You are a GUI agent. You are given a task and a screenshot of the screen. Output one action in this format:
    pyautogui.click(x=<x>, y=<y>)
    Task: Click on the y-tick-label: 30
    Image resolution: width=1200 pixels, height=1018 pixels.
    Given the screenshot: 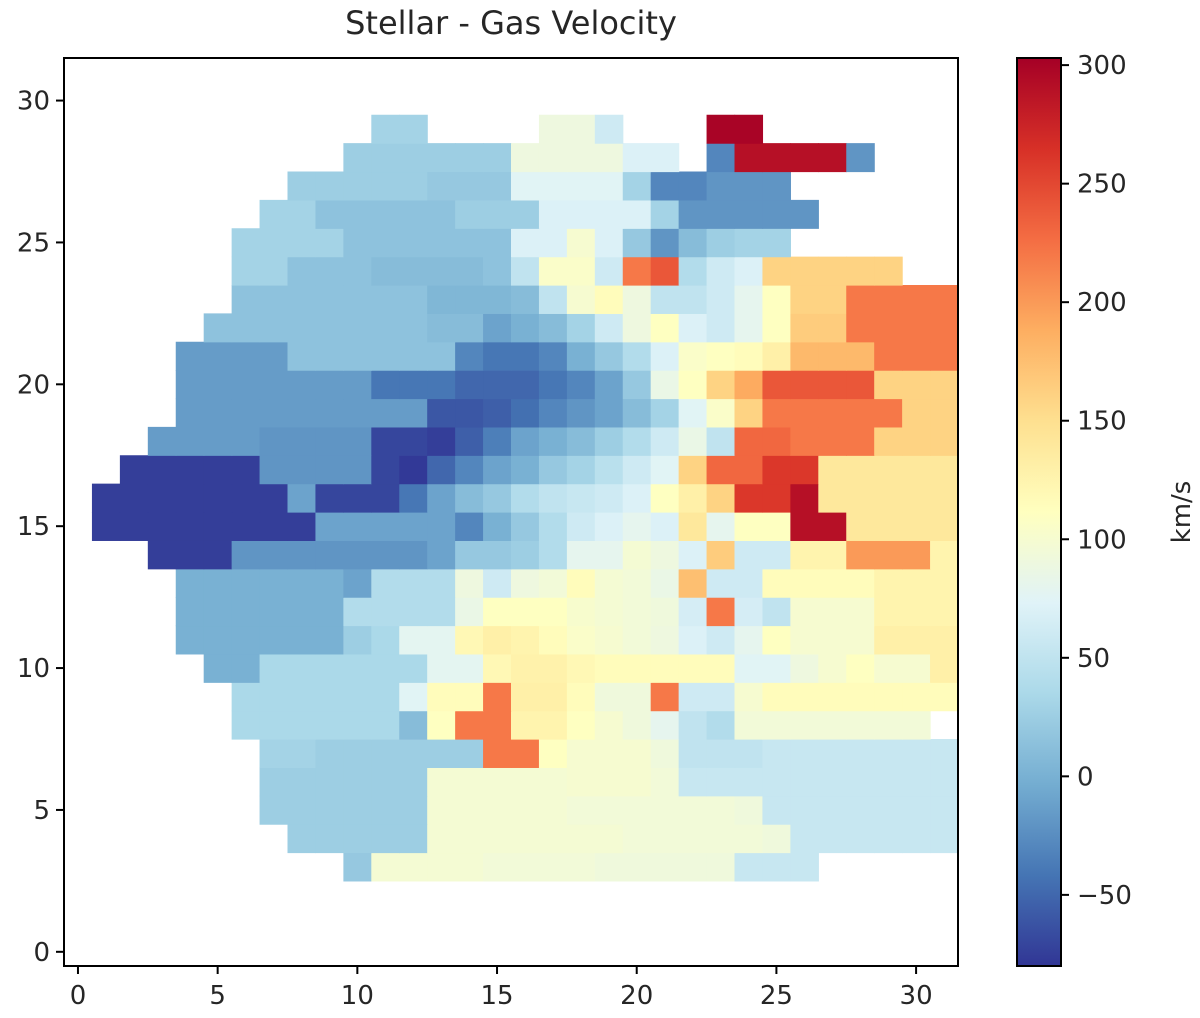 What is the action you would take?
    pyautogui.click(x=33, y=102)
    